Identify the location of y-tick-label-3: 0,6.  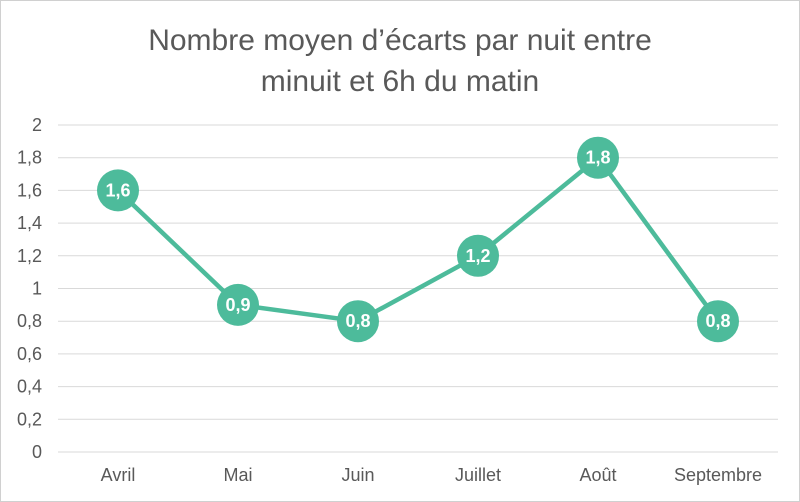
(29, 354).